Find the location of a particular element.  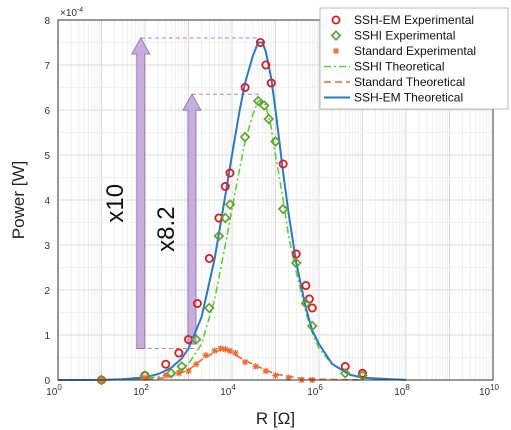

legend-entry: SSH-EM Experimental is located at coordinates (402, 20).